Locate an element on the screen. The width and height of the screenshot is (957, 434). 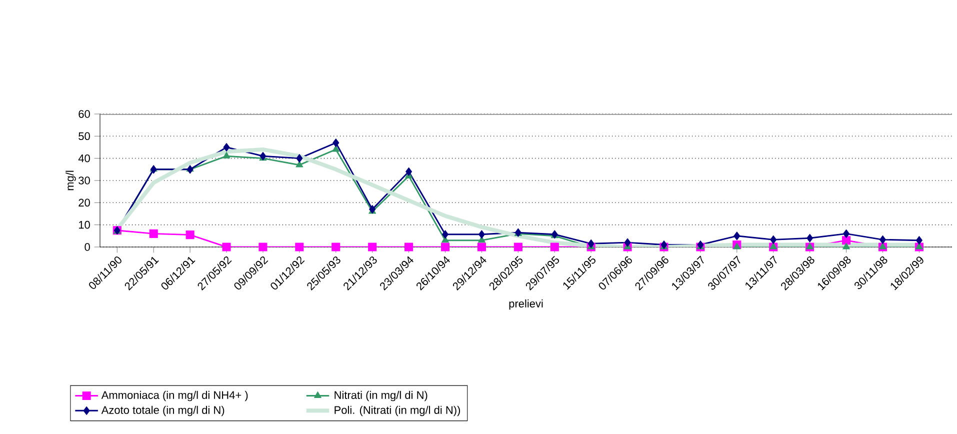
y-tick-label: 10 is located at coordinates (84, 224).